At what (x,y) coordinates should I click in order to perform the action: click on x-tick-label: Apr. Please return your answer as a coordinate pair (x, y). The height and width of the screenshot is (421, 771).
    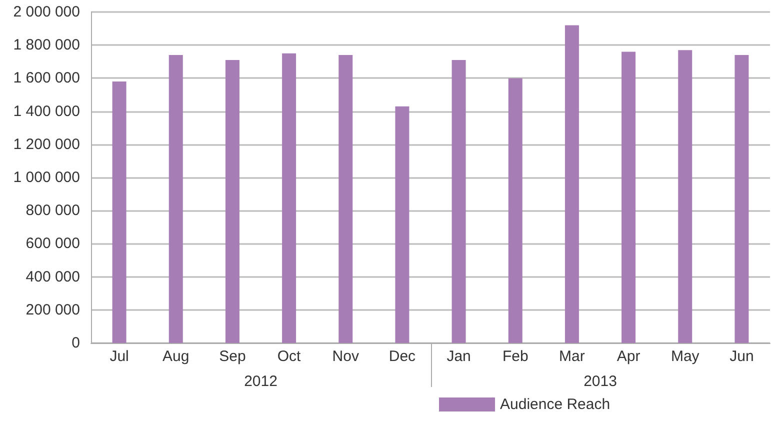
    Looking at the image, I should click on (628, 356).